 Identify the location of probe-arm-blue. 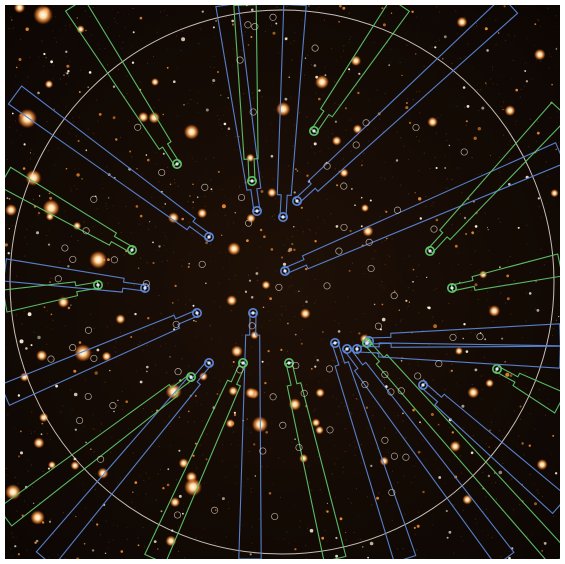
(104, 357).